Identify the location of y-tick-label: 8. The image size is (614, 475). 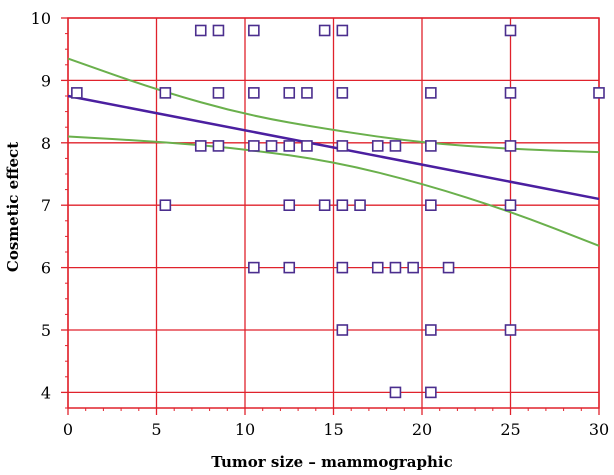
(46, 143).